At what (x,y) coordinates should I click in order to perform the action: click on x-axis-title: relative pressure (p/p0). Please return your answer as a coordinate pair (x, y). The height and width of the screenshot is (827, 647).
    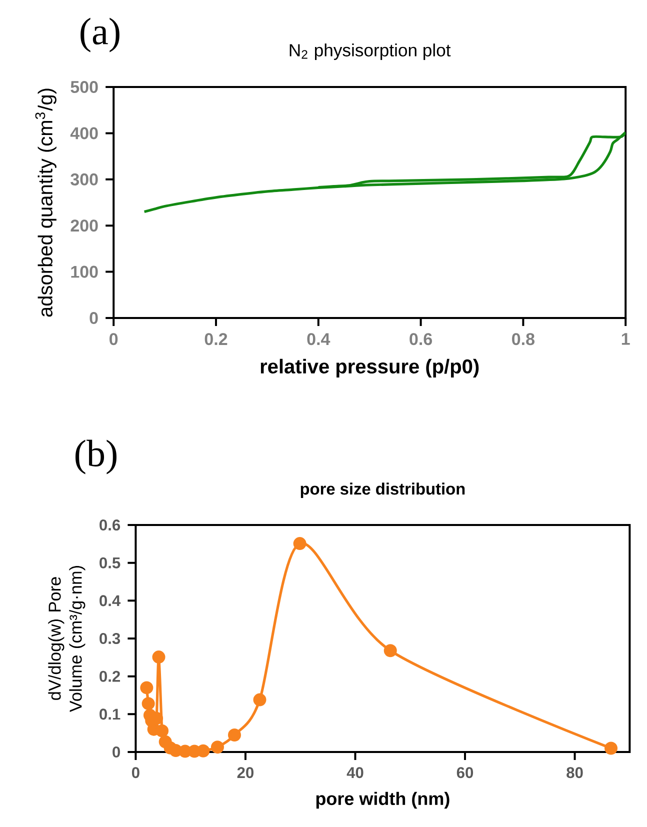
    Looking at the image, I should click on (369, 368).